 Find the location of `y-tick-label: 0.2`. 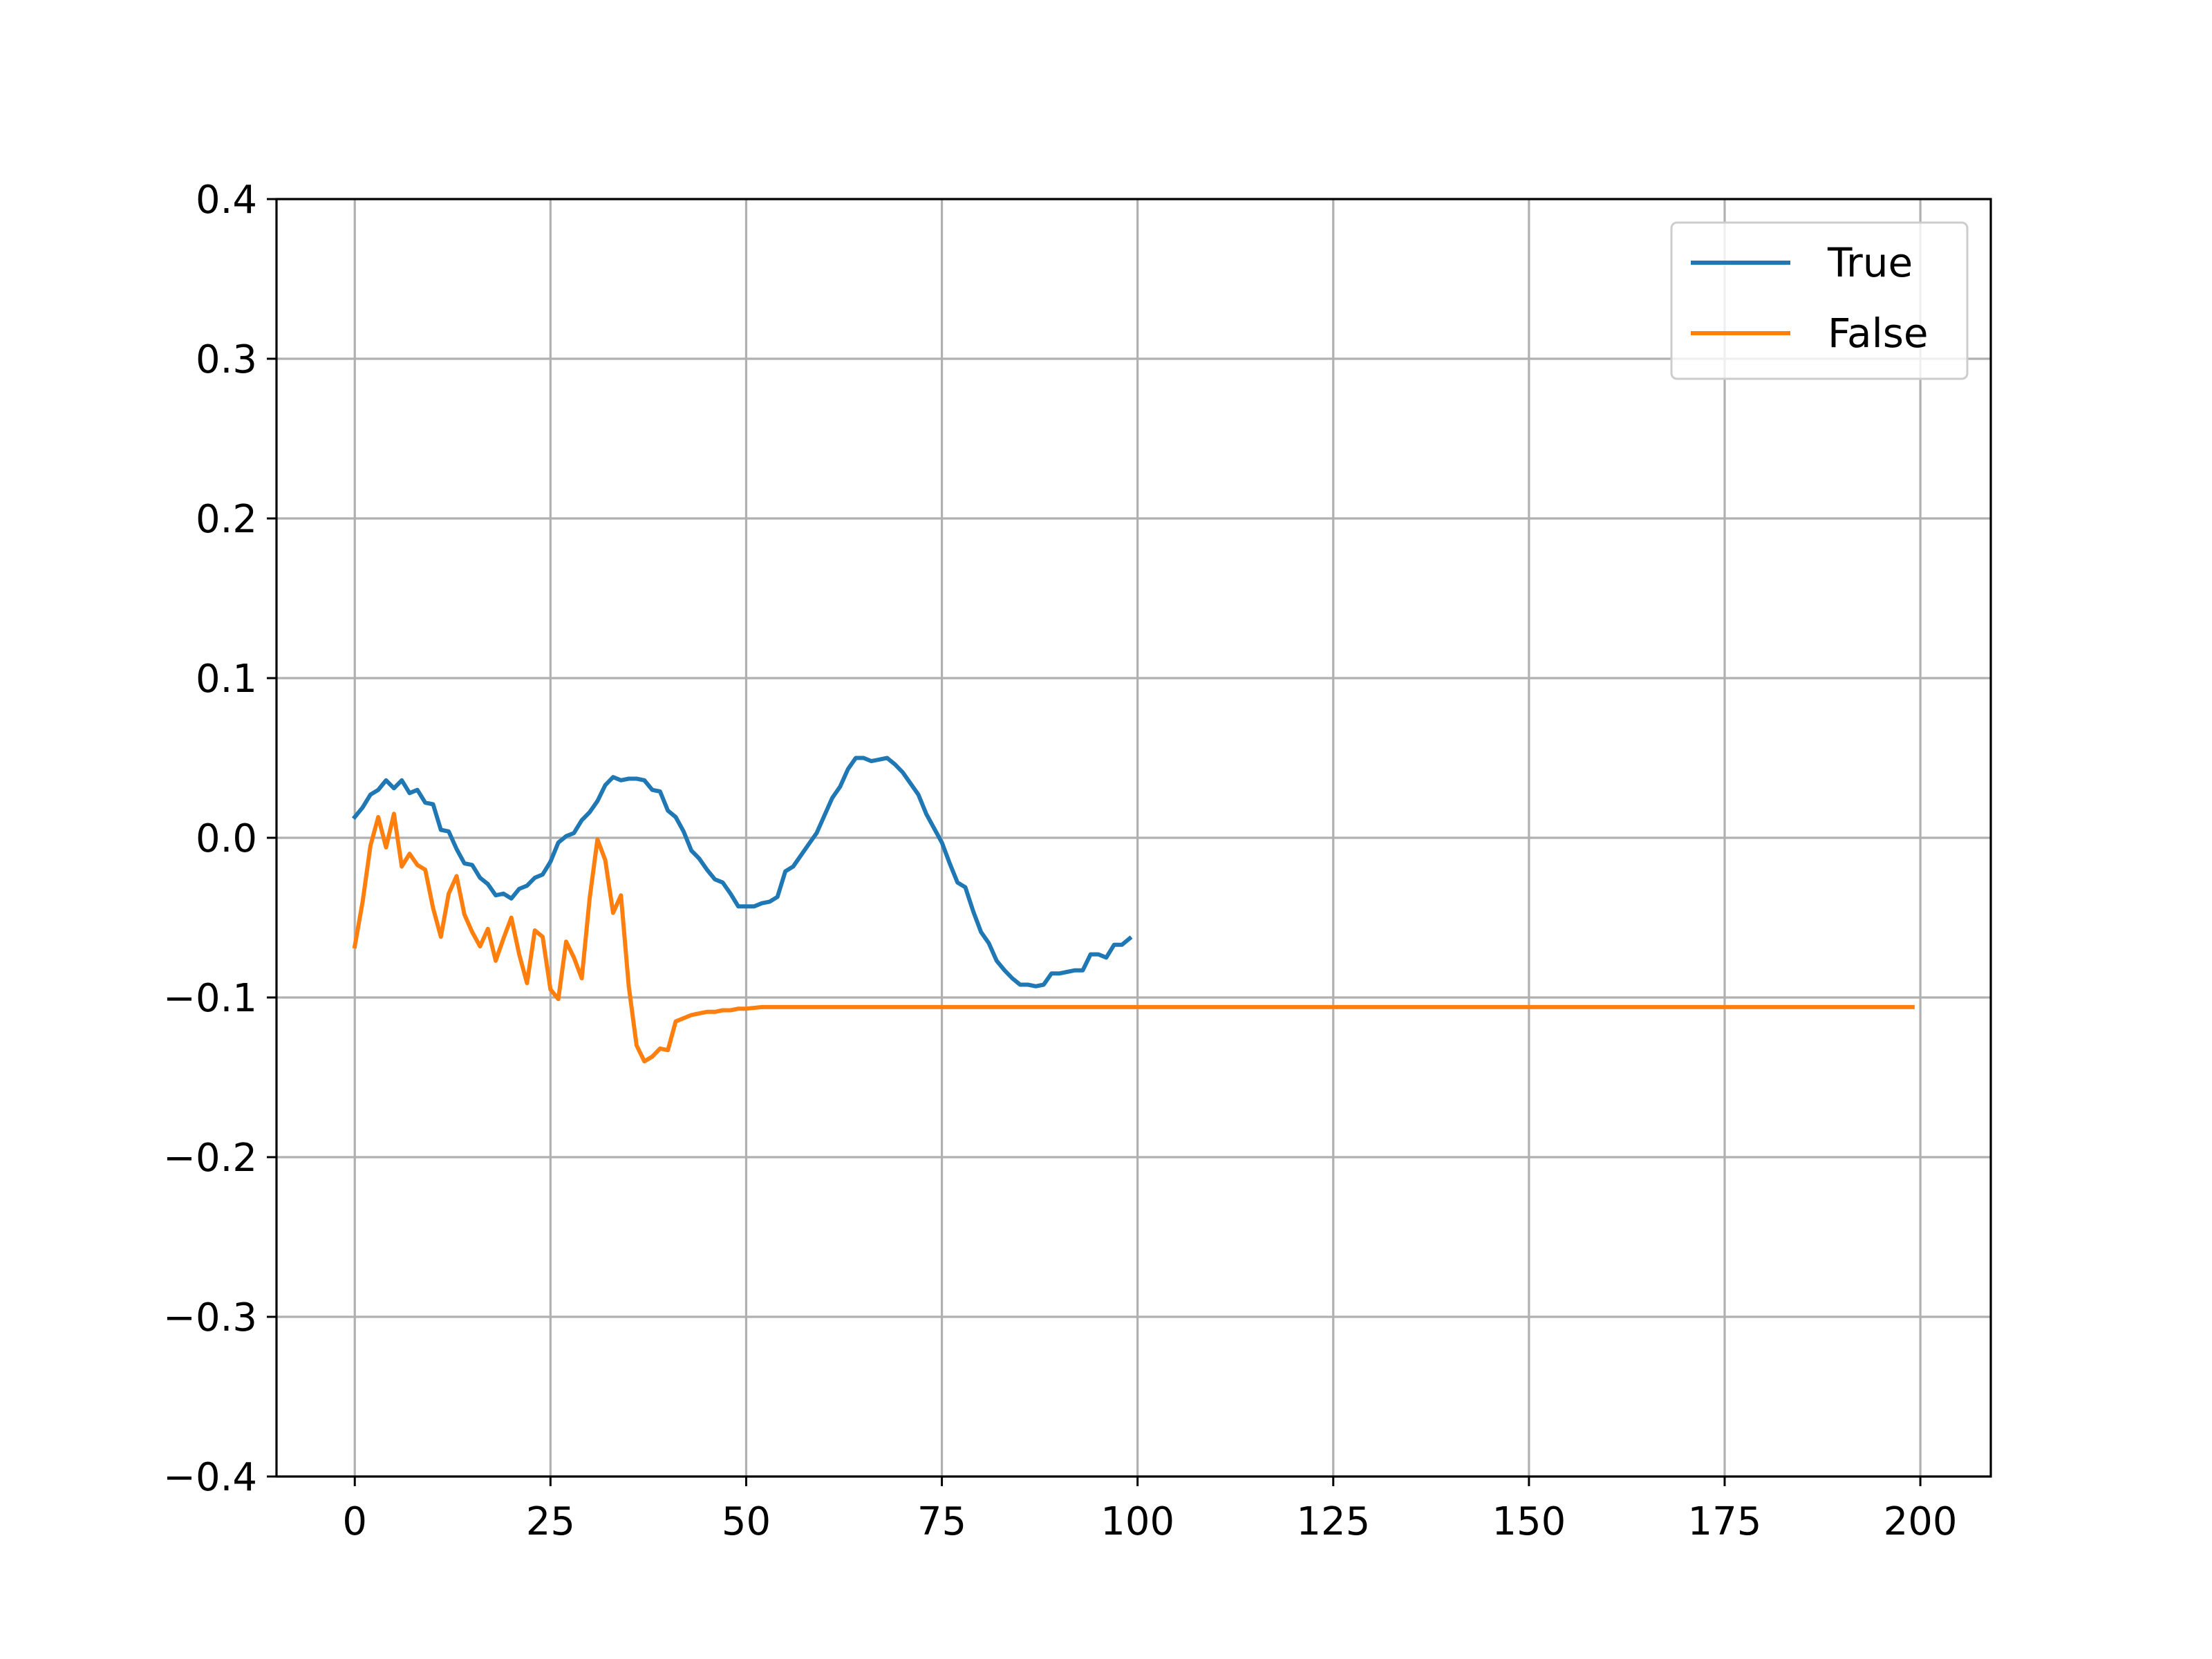

y-tick-label: 0.2 is located at coordinates (226, 519).